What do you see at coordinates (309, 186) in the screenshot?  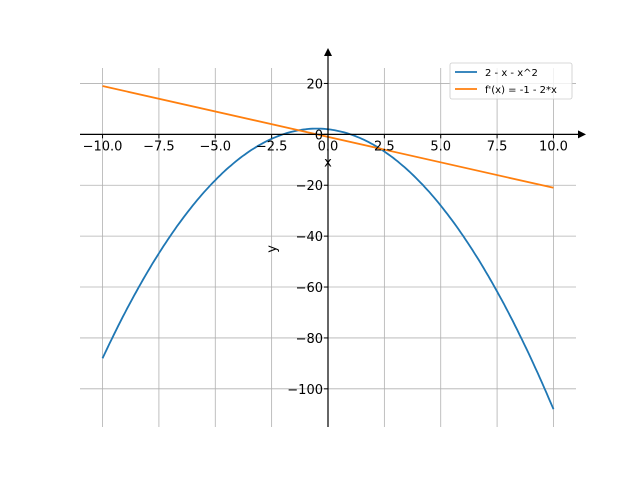 I see `y-tick-label: −20` at bounding box center [309, 186].